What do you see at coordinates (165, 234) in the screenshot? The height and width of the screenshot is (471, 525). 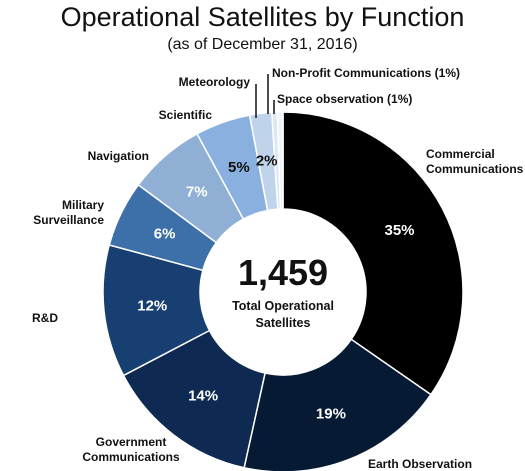 I see `slice-value-label: 6%` at bounding box center [165, 234].